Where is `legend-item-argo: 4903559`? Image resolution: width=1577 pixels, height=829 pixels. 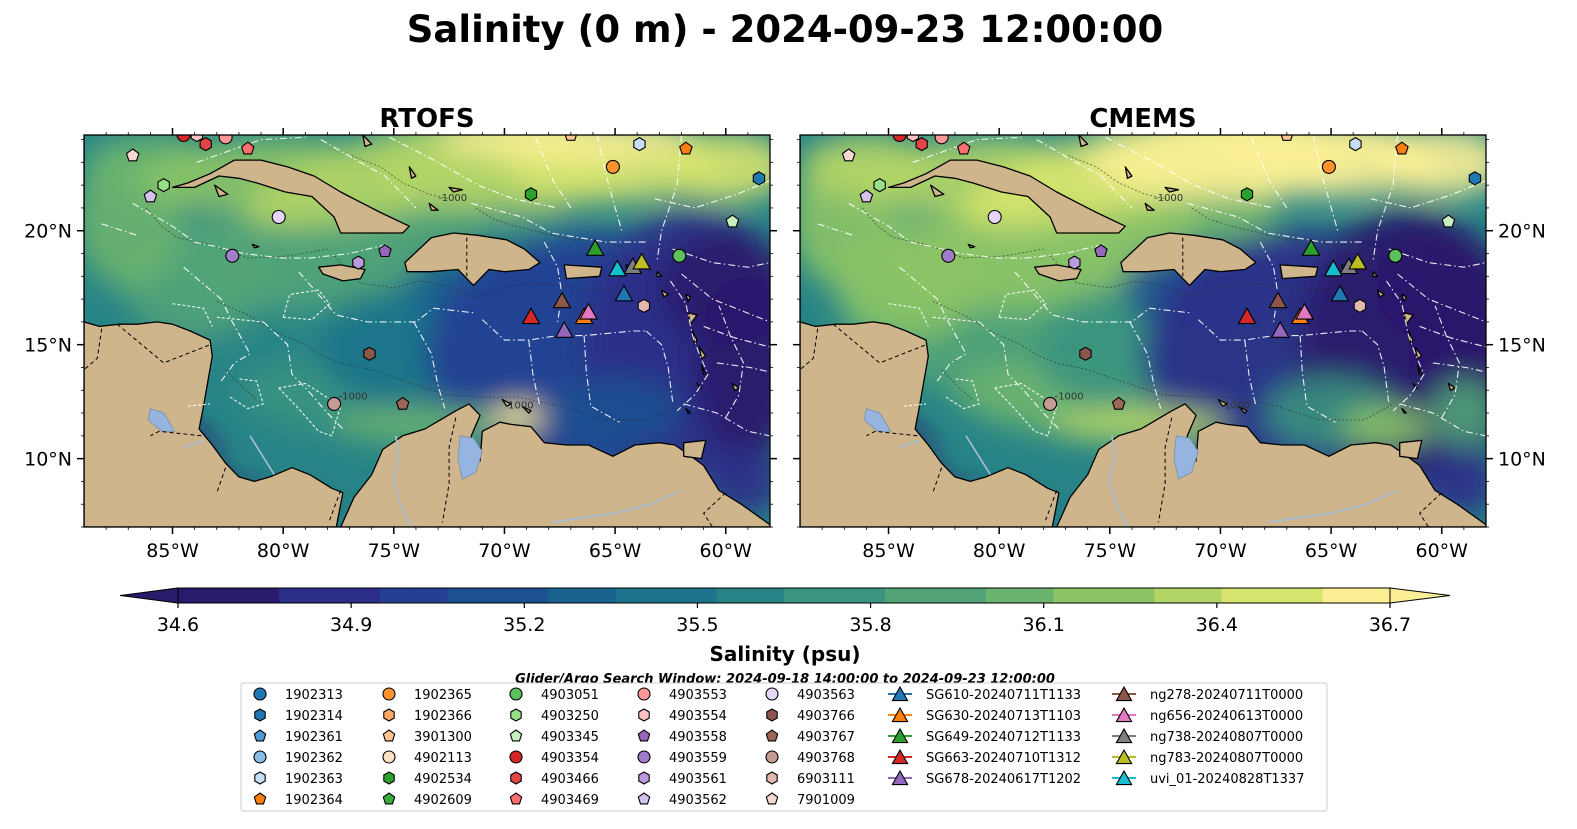 legend-item-argo: 4903559 is located at coordinates (682, 758).